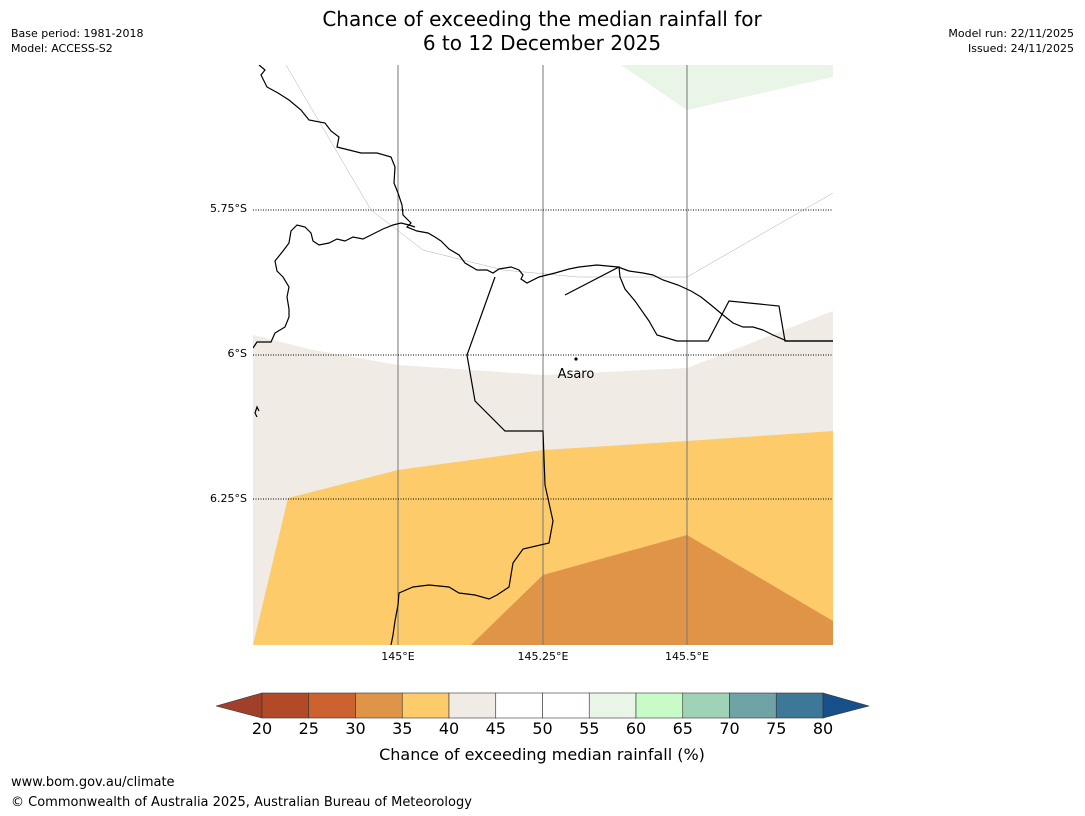  Describe the element at coordinates (1011, 33) in the screenshot. I see `model-run: Model run: 22/11/2025` at that location.